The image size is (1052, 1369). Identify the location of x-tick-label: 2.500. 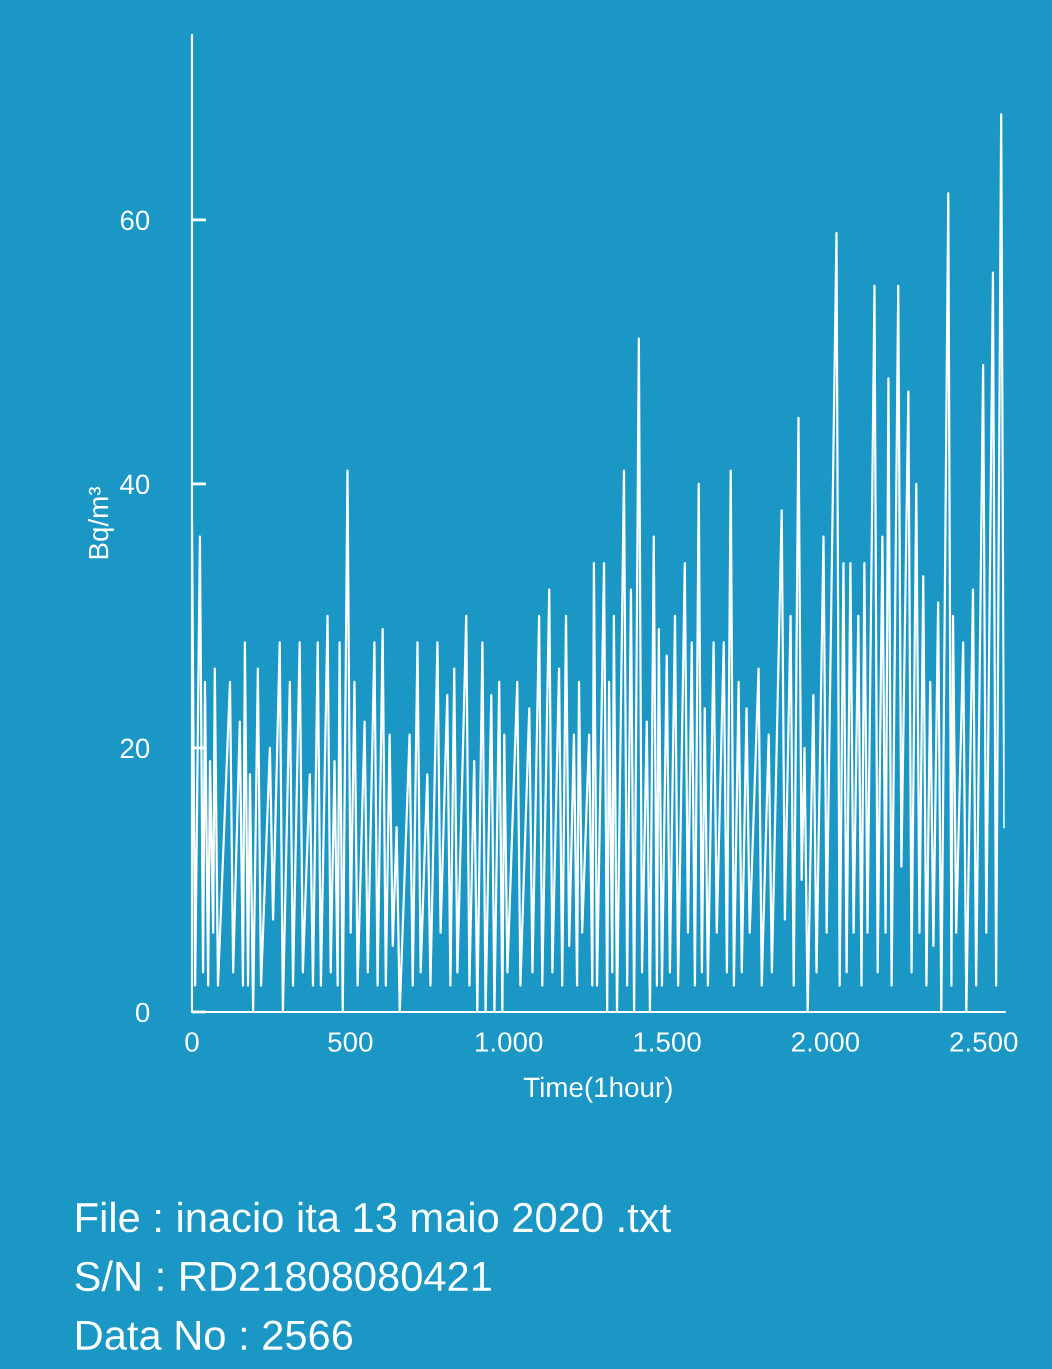
(984, 1042).